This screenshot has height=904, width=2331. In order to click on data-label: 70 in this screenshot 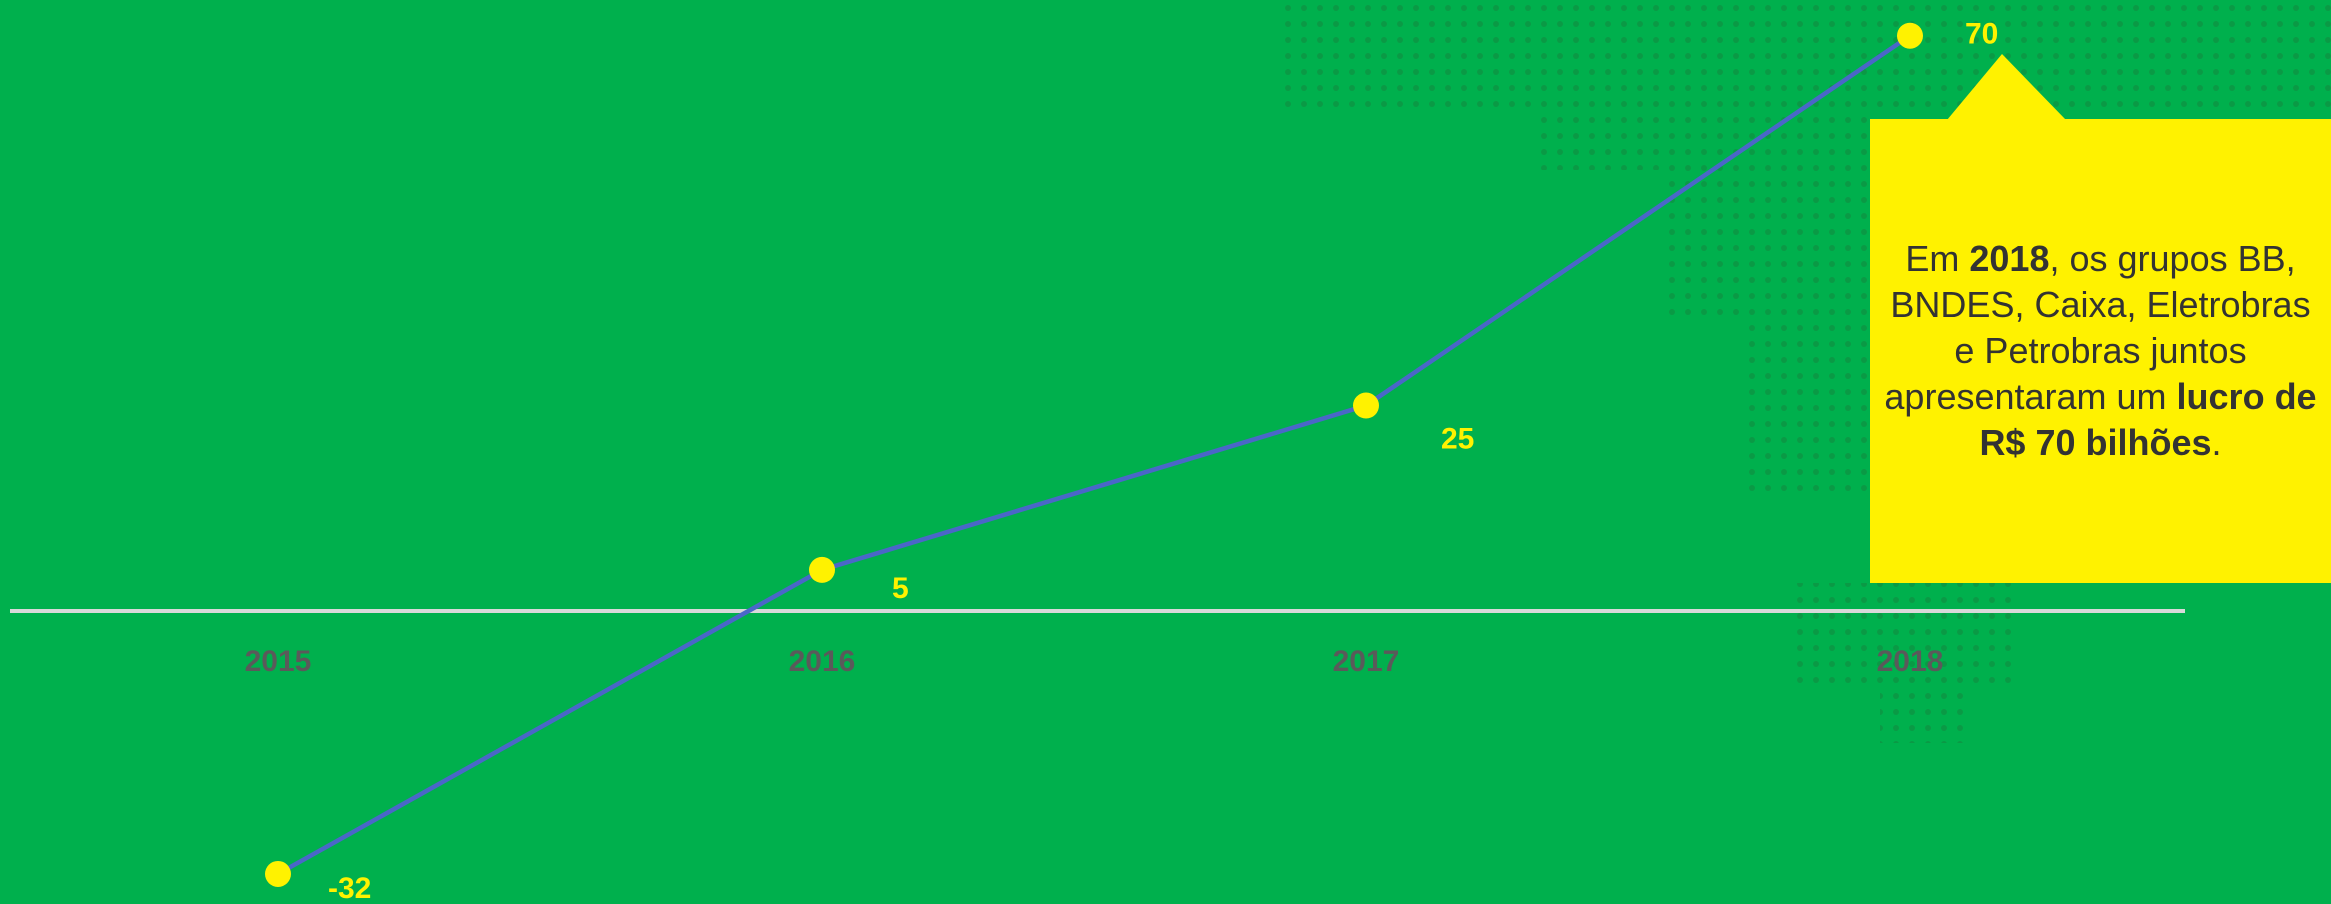, I will do `click(1981, 34)`.